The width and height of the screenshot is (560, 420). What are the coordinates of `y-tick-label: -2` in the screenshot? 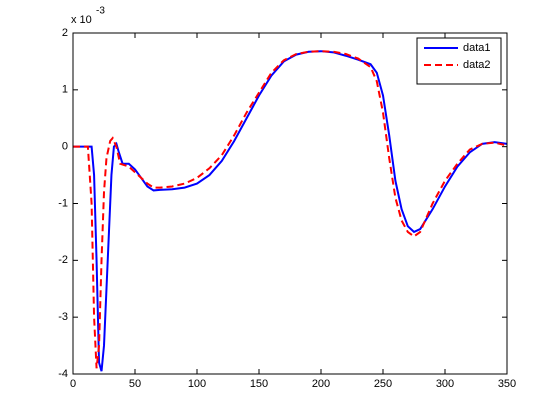 It's located at (63, 260).